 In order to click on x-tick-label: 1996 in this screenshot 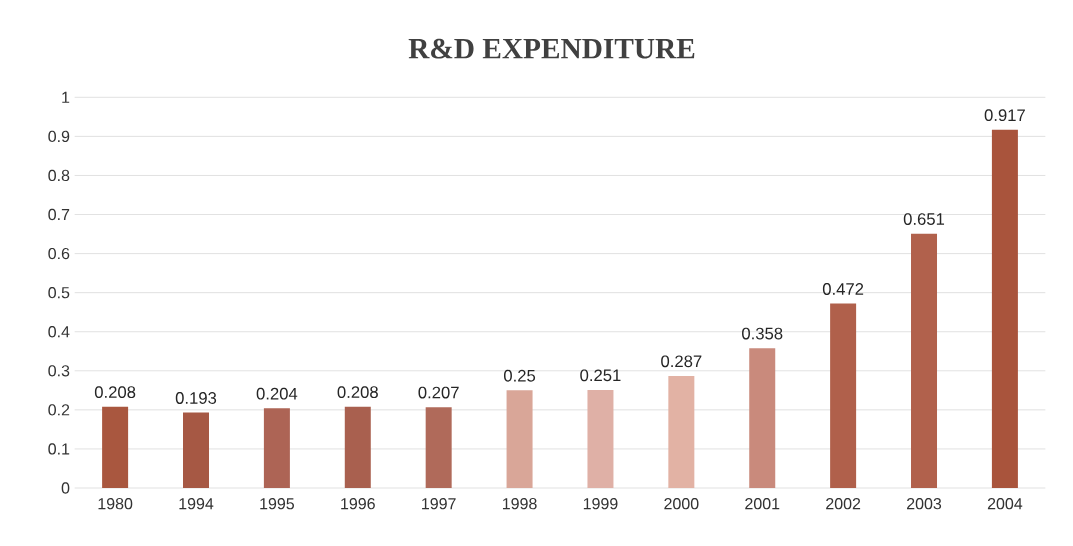, I will do `click(358, 504)`.